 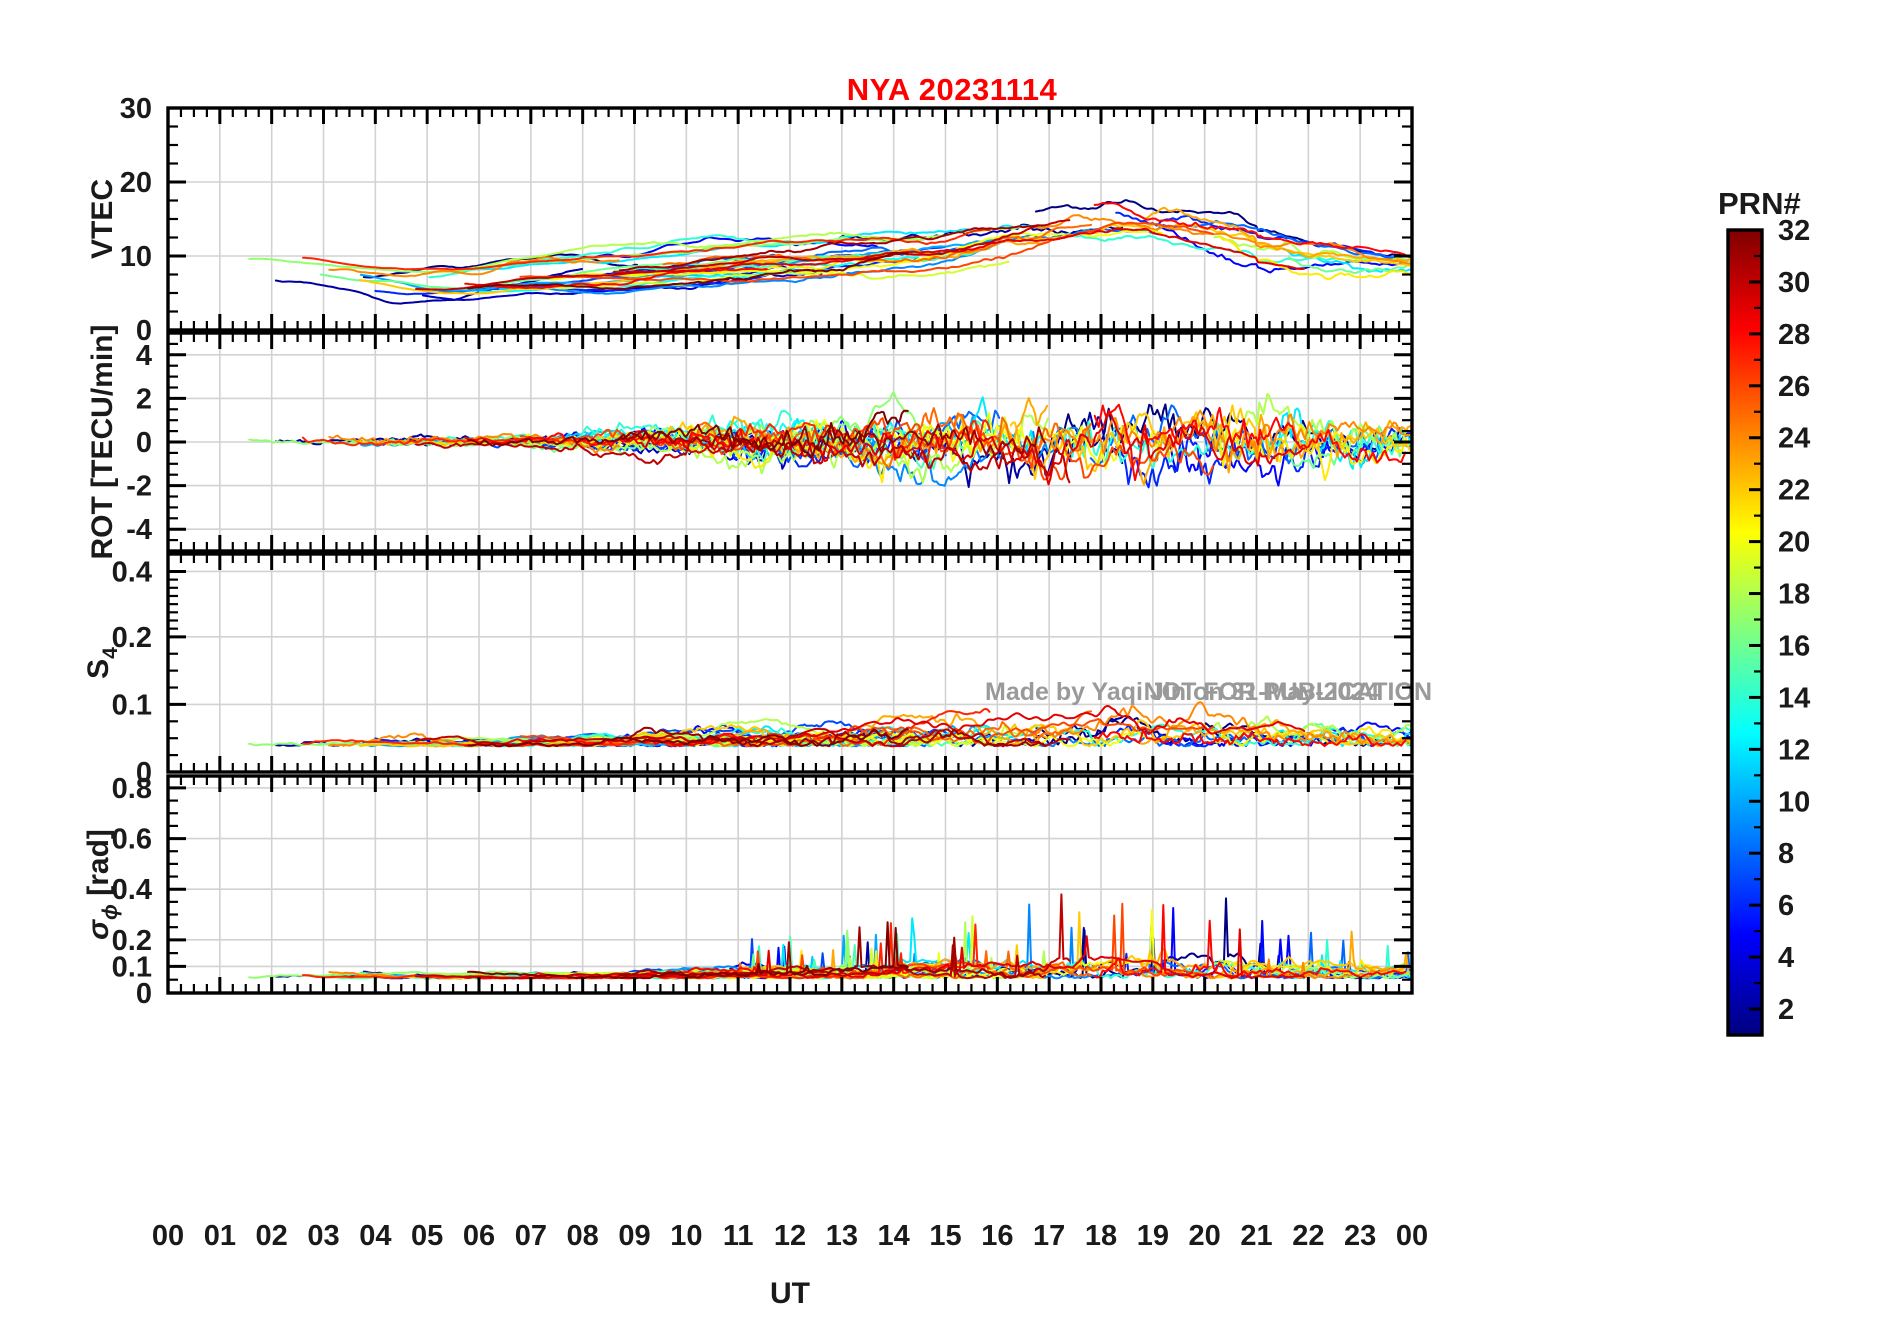 I want to click on panel-rot, so click(x=790, y=442).